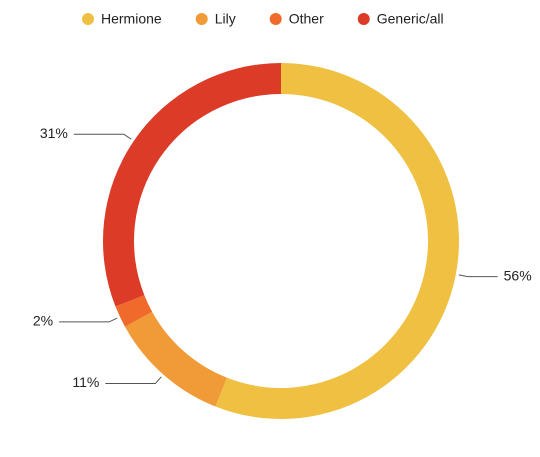 This screenshot has height=457, width=540. I want to click on data-label: 31%, so click(54, 133).